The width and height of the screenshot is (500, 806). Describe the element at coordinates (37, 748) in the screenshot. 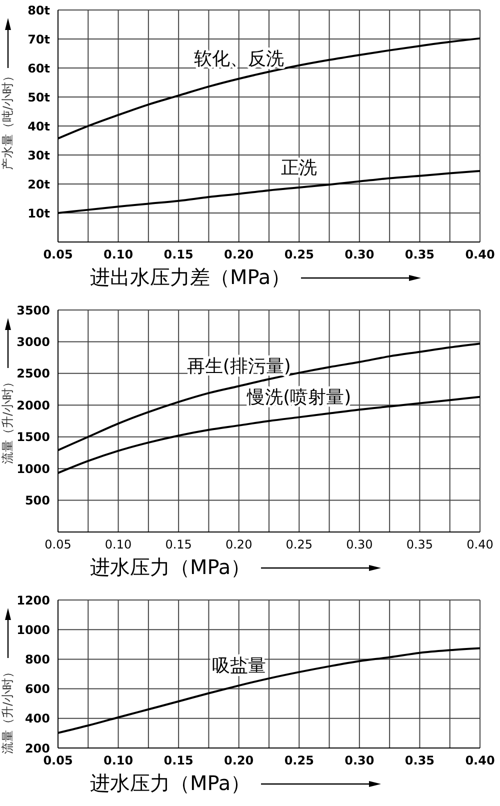

I see `y-tick-label: 200` at that location.